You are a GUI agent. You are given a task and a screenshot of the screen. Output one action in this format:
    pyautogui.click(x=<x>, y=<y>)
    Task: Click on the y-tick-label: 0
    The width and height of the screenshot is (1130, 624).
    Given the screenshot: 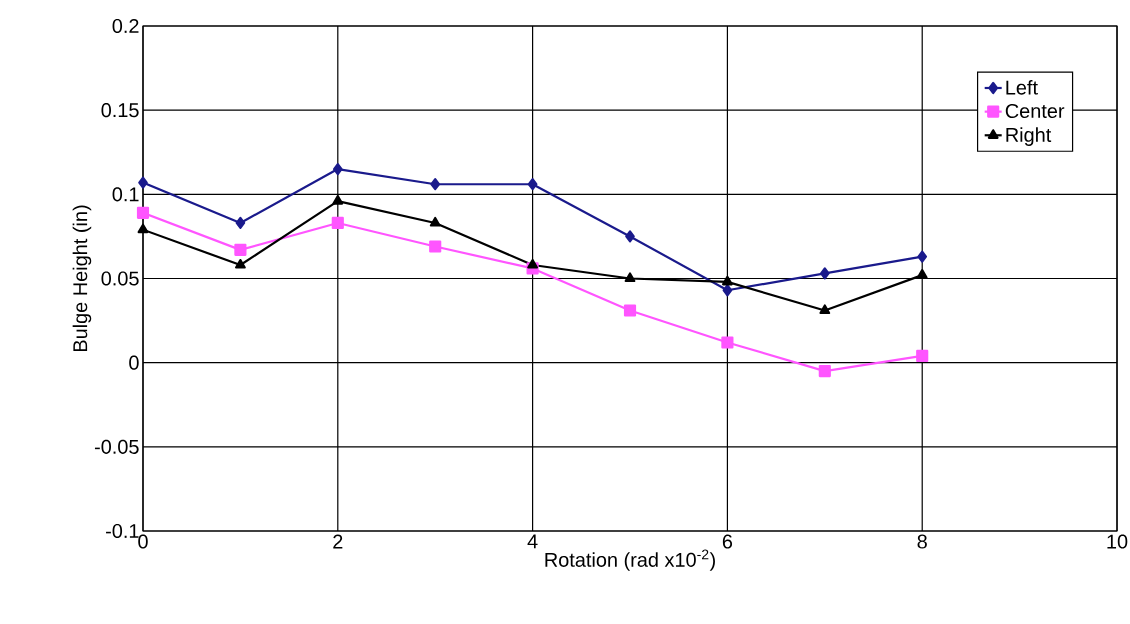 What is the action you would take?
    pyautogui.click(x=134, y=362)
    